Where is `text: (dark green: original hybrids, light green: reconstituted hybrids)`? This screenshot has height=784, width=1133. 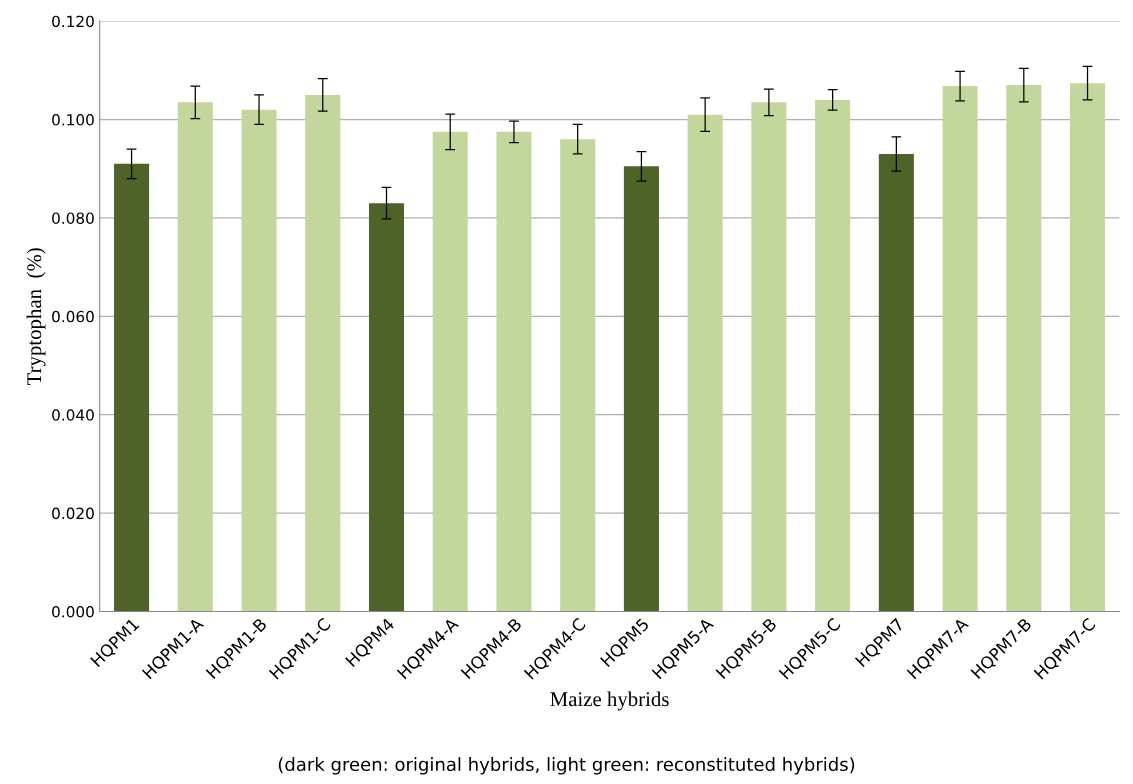
text: (dark green: original hybrids, light green: reconstituted hybrids) is located at coordinates (566, 766).